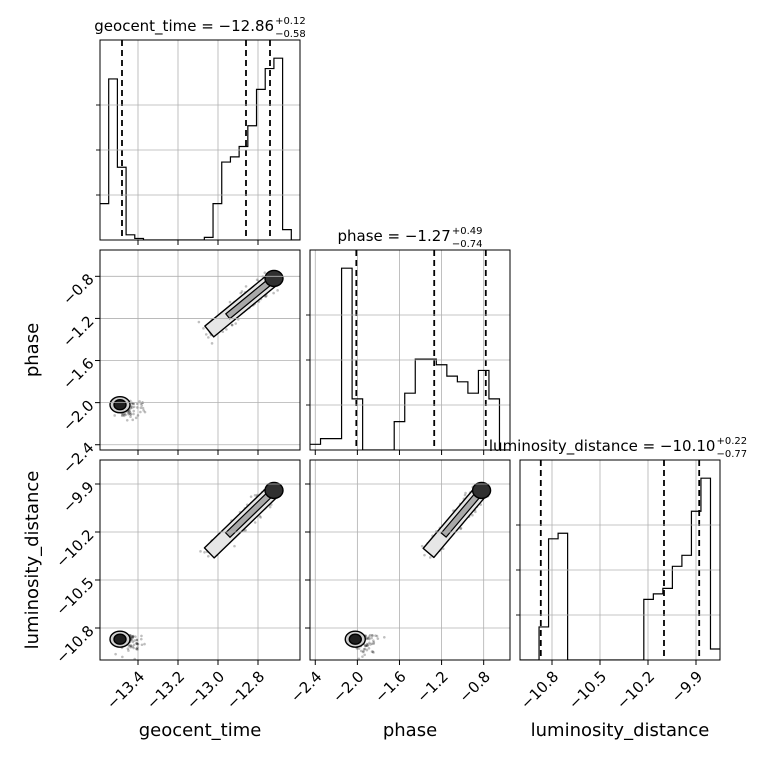 This screenshot has width=760, height=760. Describe the element at coordinates (125, 690) in the screenshot. I see `x-tick-label: −13.4` at that location.